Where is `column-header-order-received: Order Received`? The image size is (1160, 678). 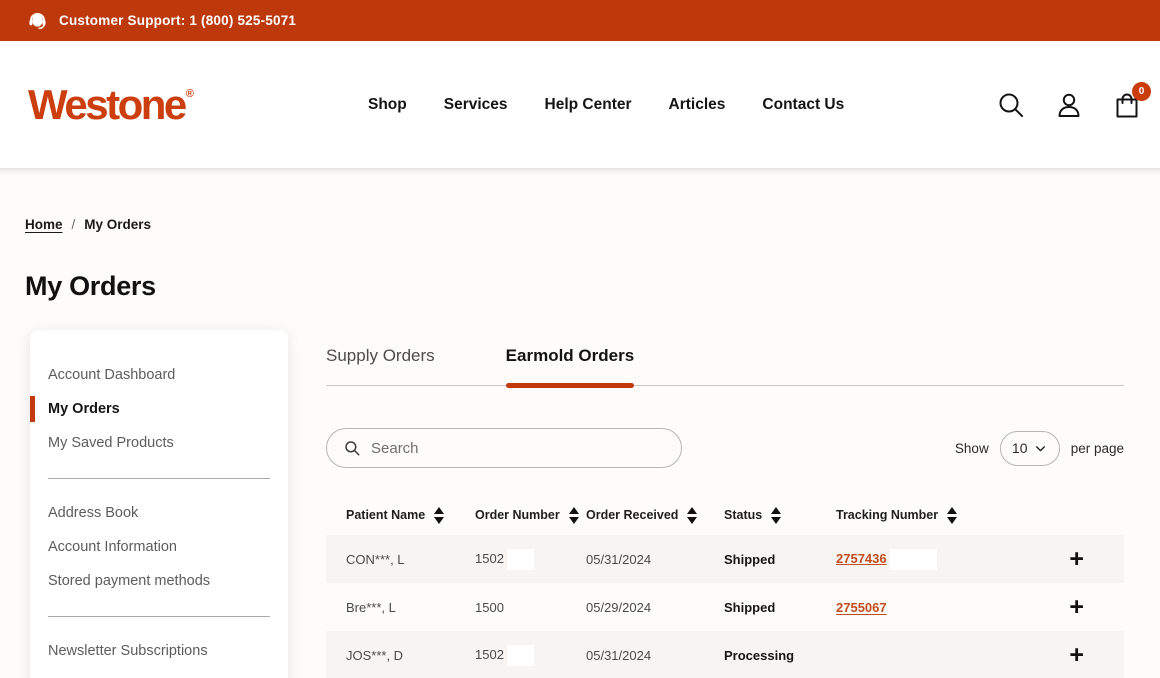
column-header-order-received: Order Received is located at coordinates (655, 515).